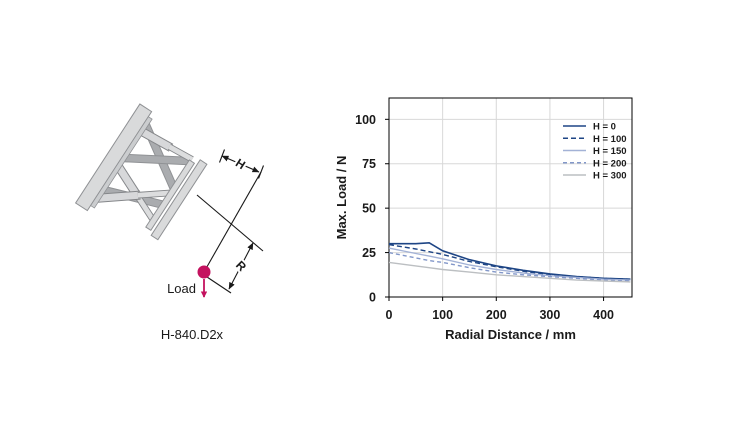 This screenshot has width=750, height=422. I want to click on load-point, so click(204, 272).